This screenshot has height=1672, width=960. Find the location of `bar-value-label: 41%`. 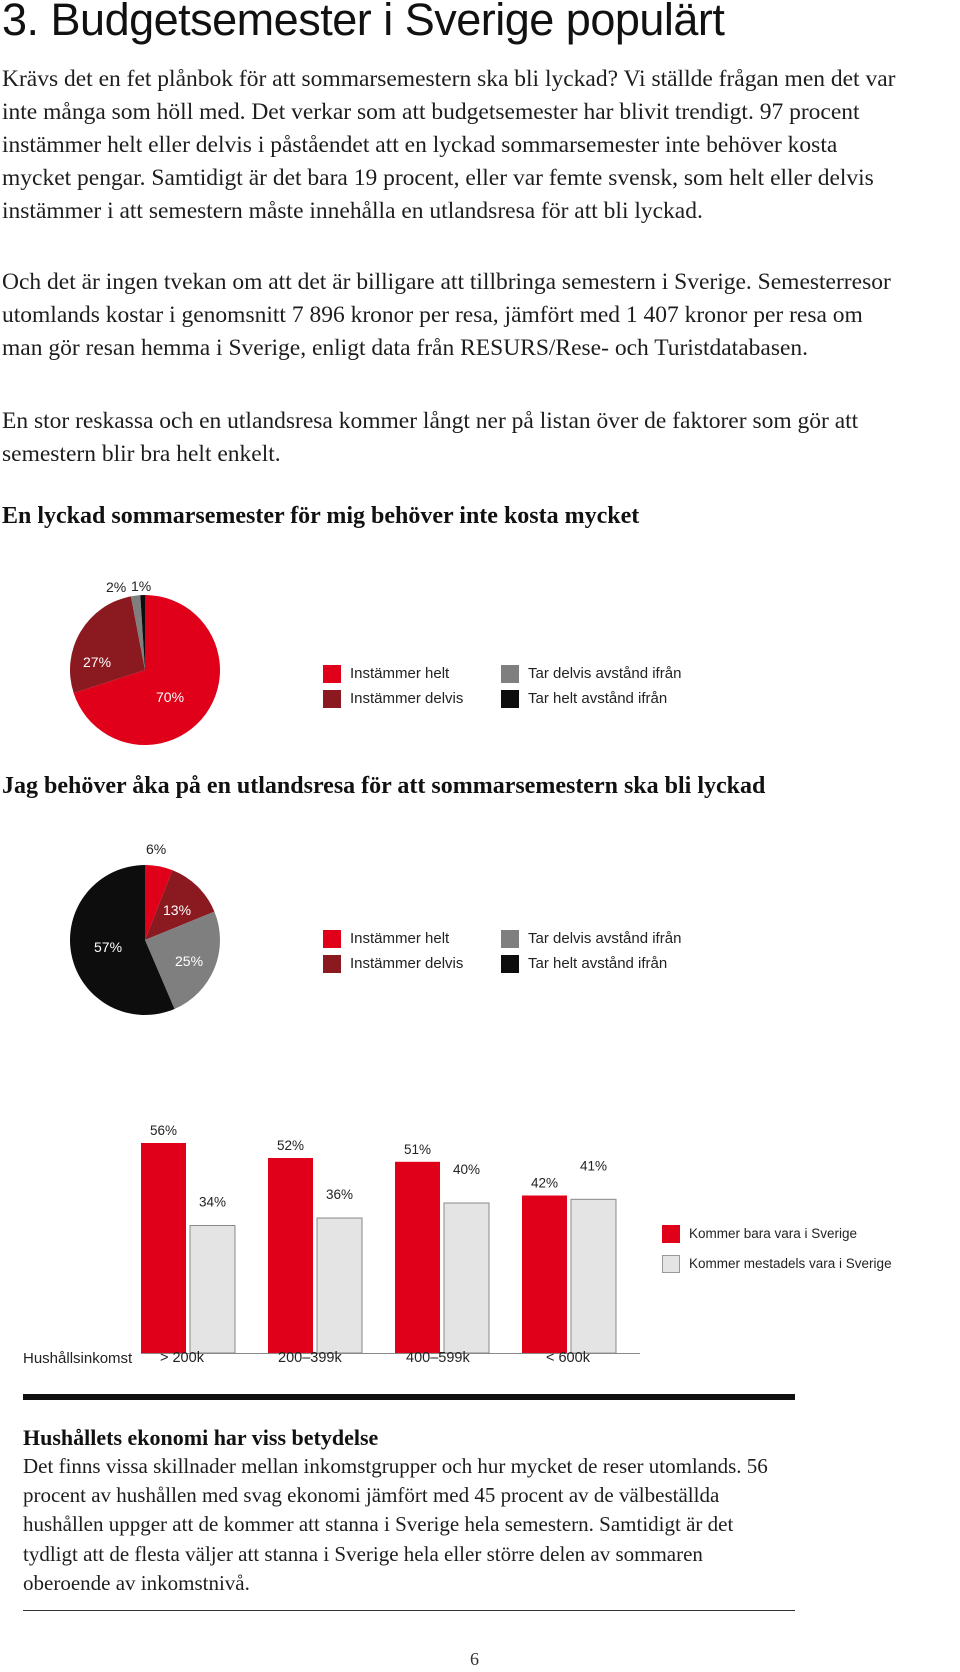

bar-value-label: 41% is located at coordinates (593, 1165).